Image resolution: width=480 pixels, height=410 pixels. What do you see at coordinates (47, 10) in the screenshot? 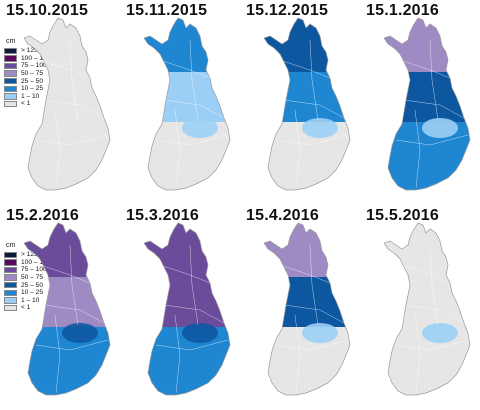
I see `panel-date: 15.10.2015` at bounding box center [47, 10].